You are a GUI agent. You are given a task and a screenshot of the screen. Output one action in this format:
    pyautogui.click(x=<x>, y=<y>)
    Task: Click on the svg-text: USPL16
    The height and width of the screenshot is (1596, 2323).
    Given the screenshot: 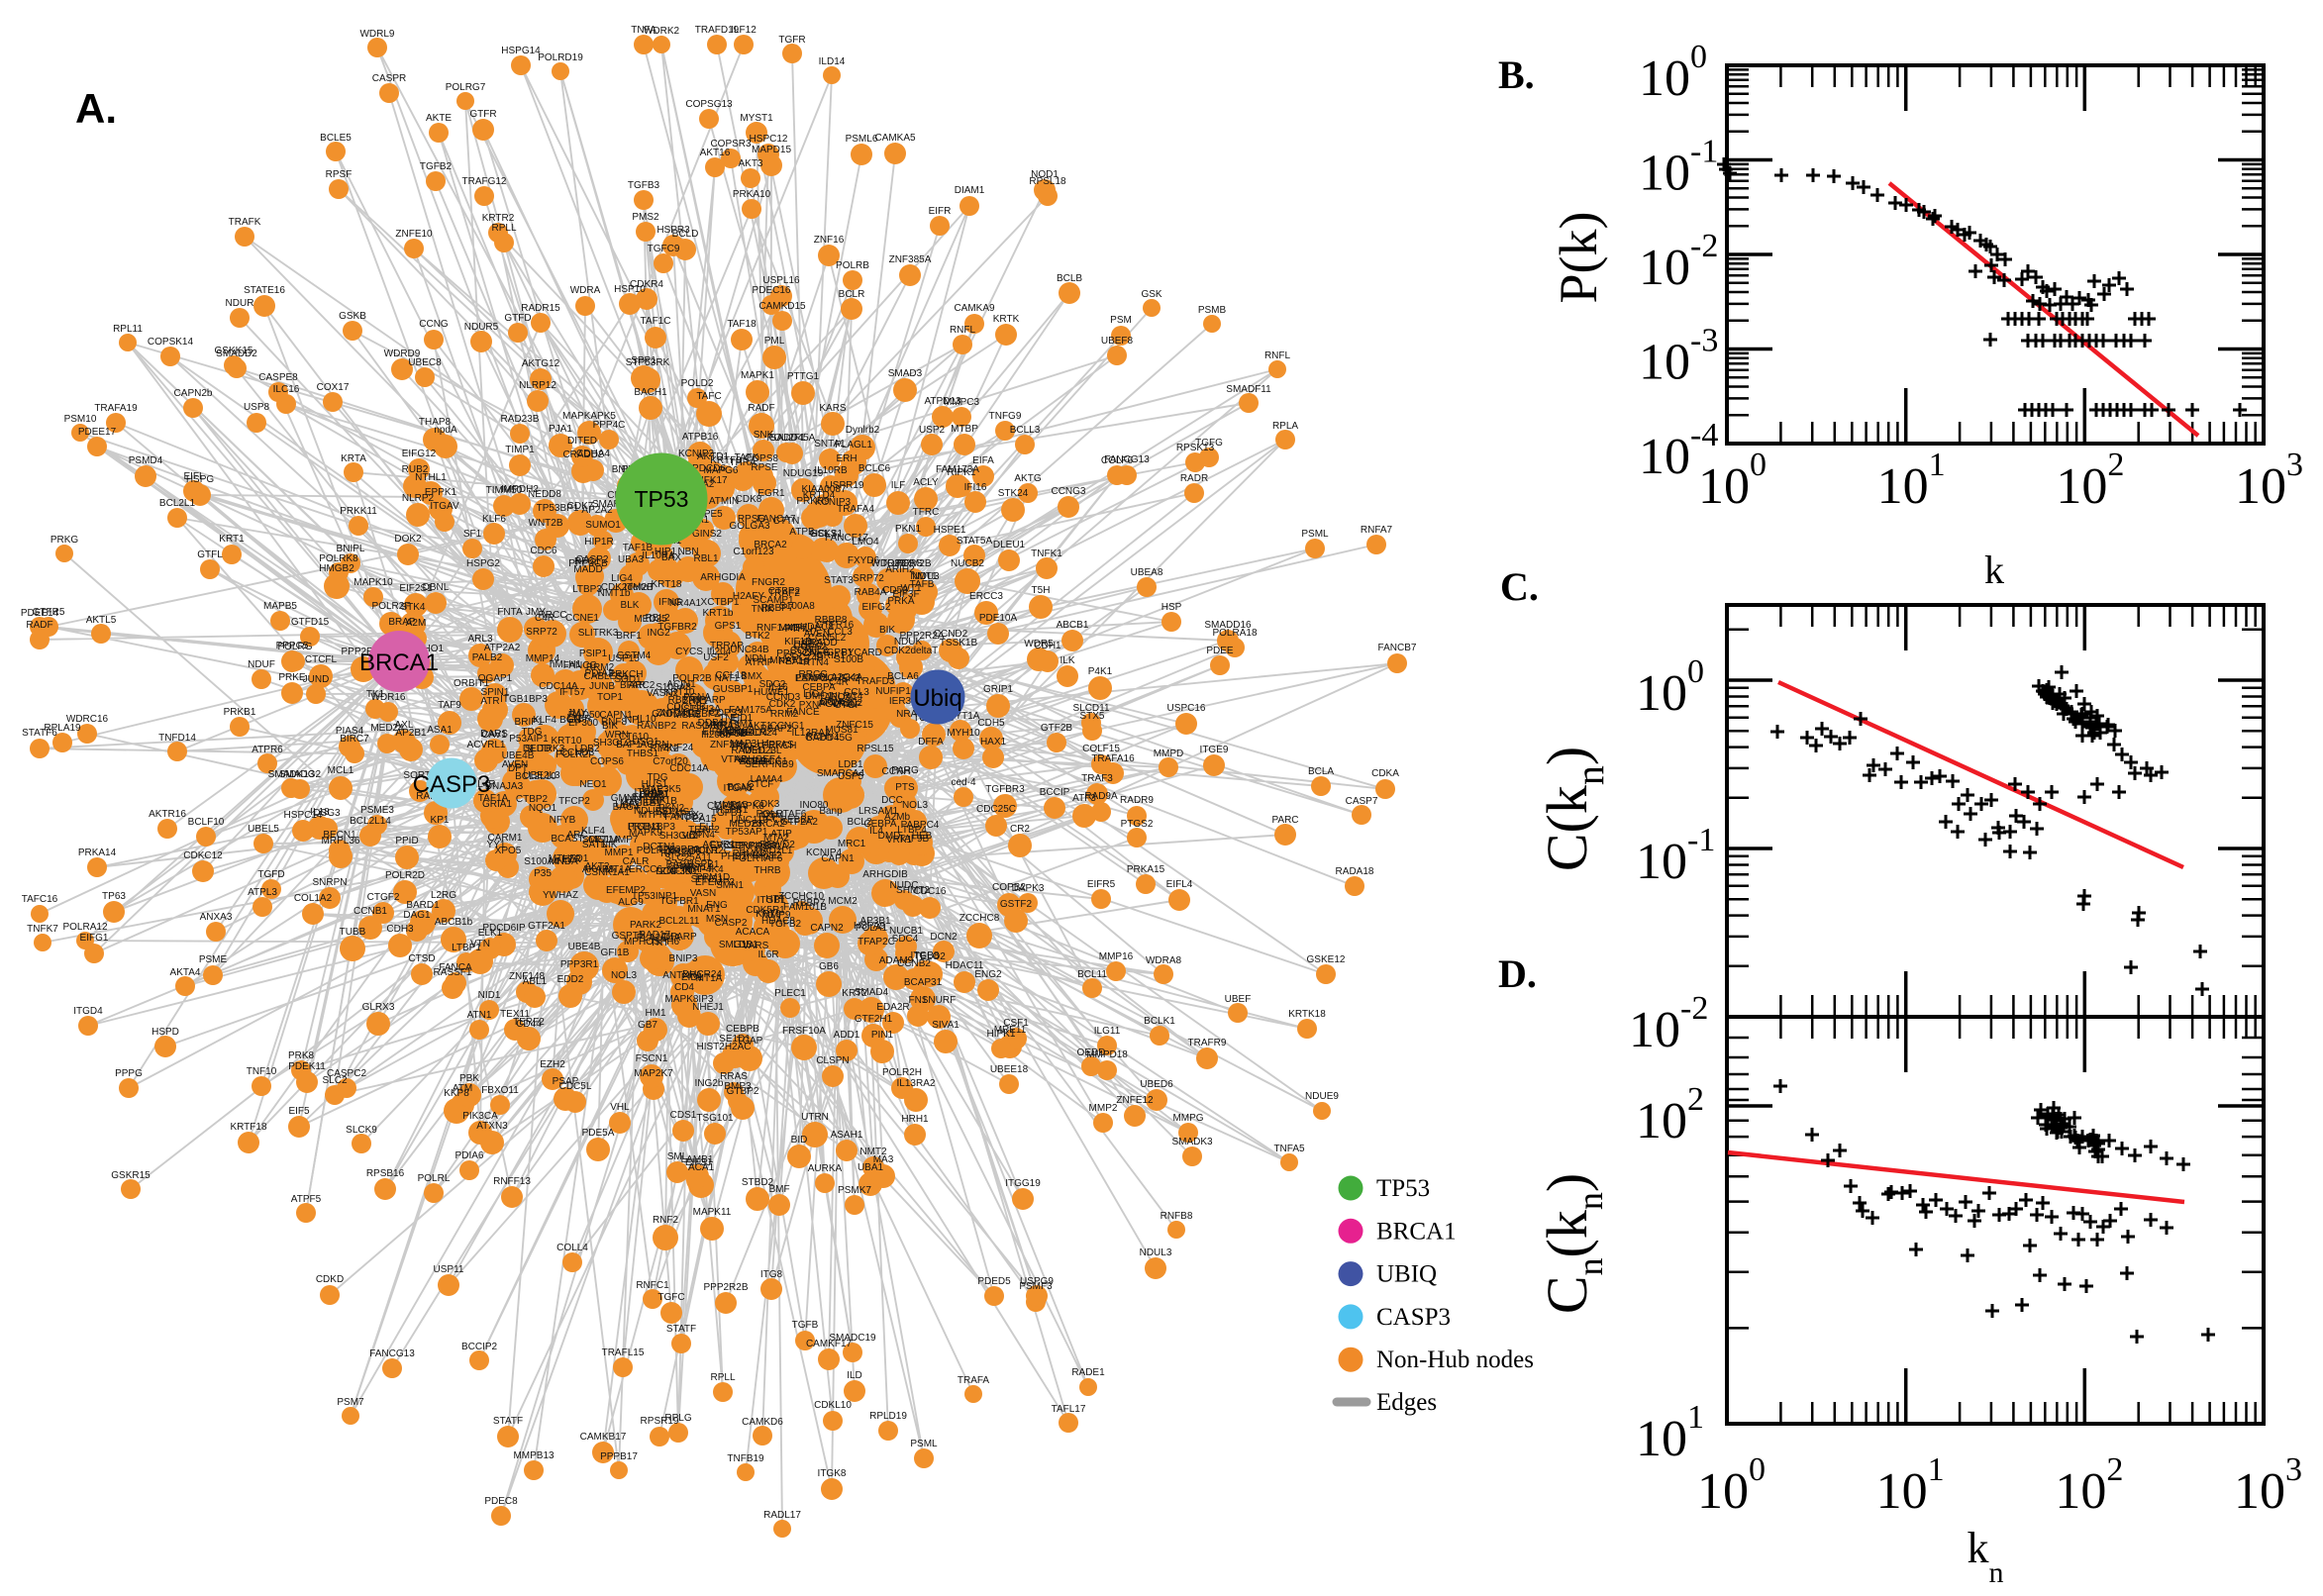 What is the action you would take?
    pyautogui.click(x=781, y=280)
    